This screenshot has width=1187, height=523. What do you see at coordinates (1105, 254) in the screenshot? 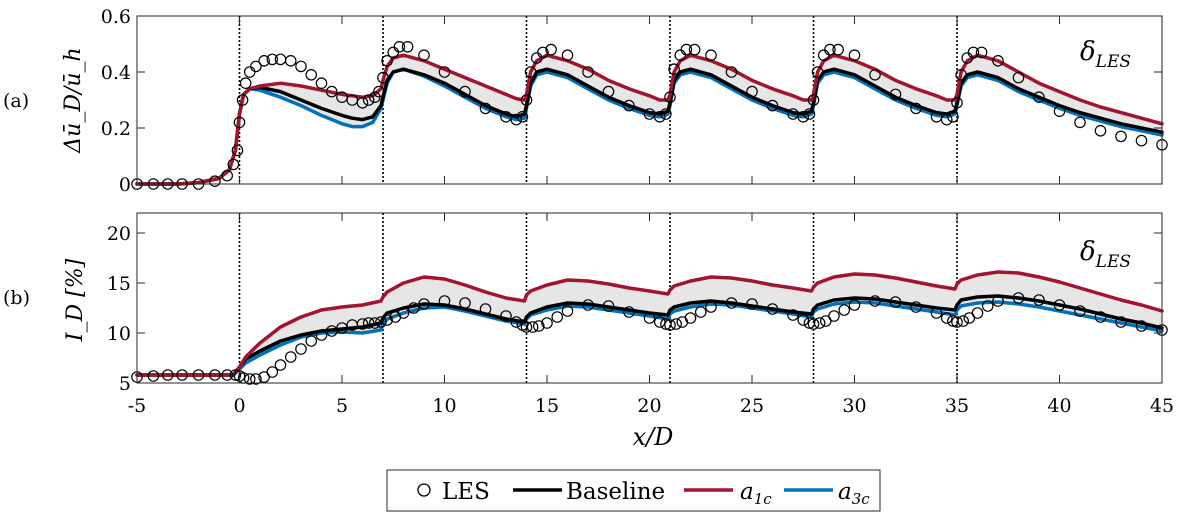
I see `panel-b-annotation: δLES` at bounding box center [1105, 254].